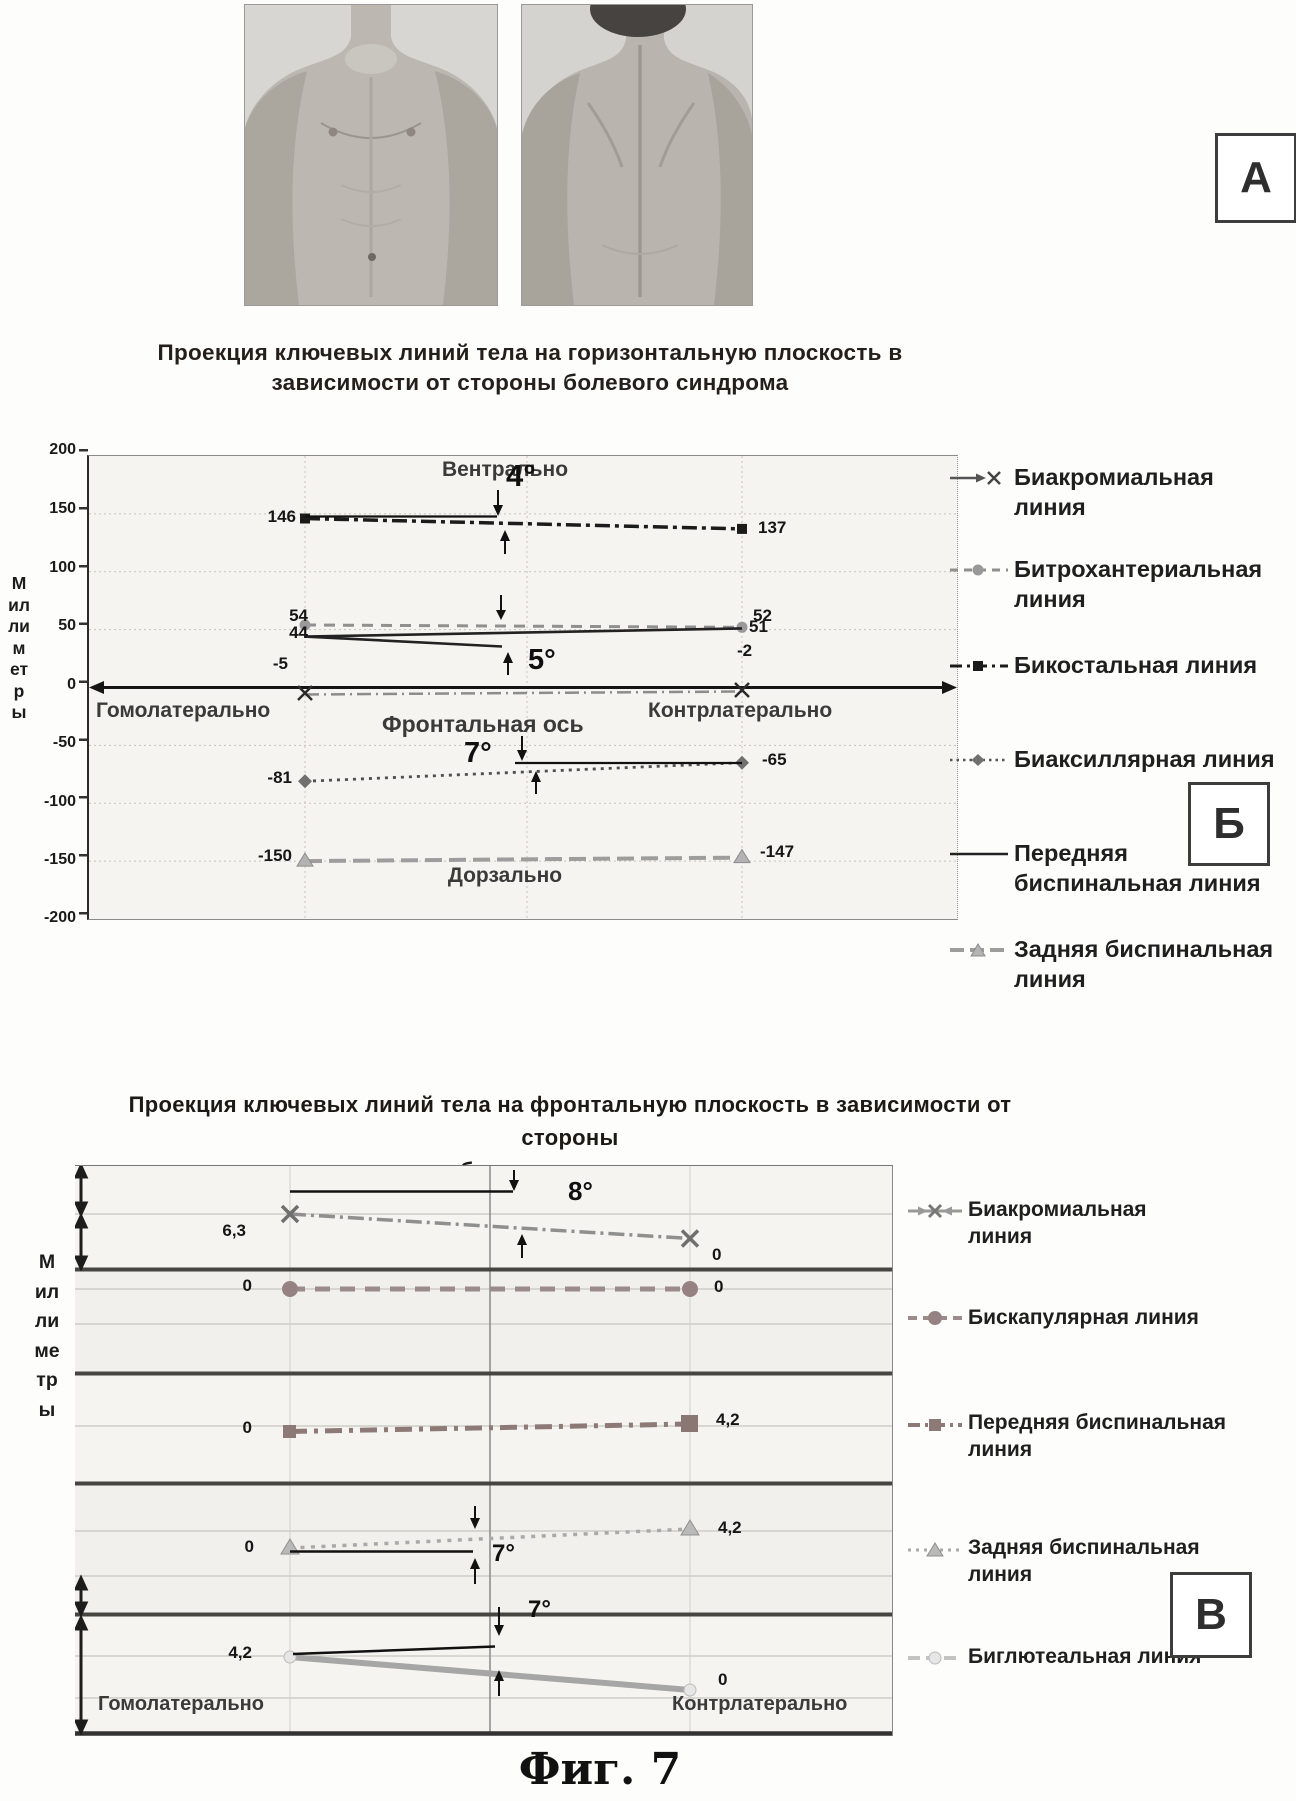 The width and height of the screenshot is (1296, 1801). Describe the element at coordinates (1138, 584) in the screenshot. I see `legend-b-label-bitrochanterial: Битрохантериальная линия` at that location.